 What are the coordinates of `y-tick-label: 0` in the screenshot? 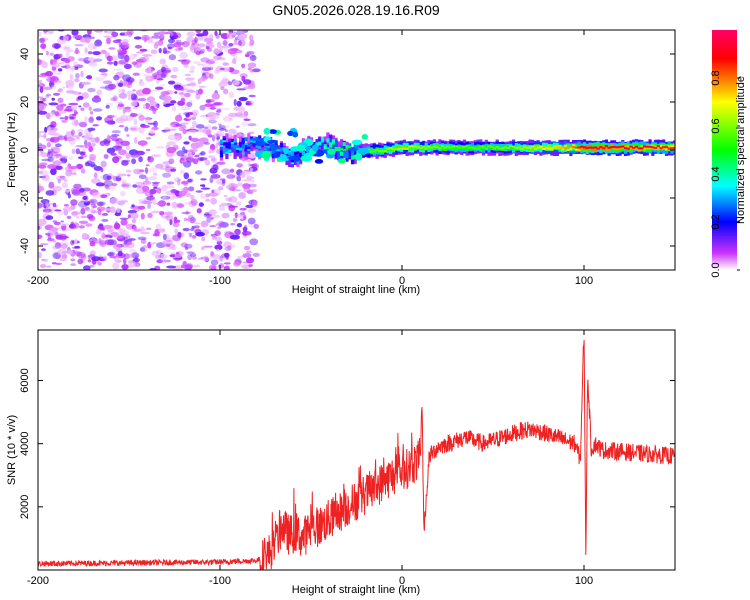 It's located at (25, 150).